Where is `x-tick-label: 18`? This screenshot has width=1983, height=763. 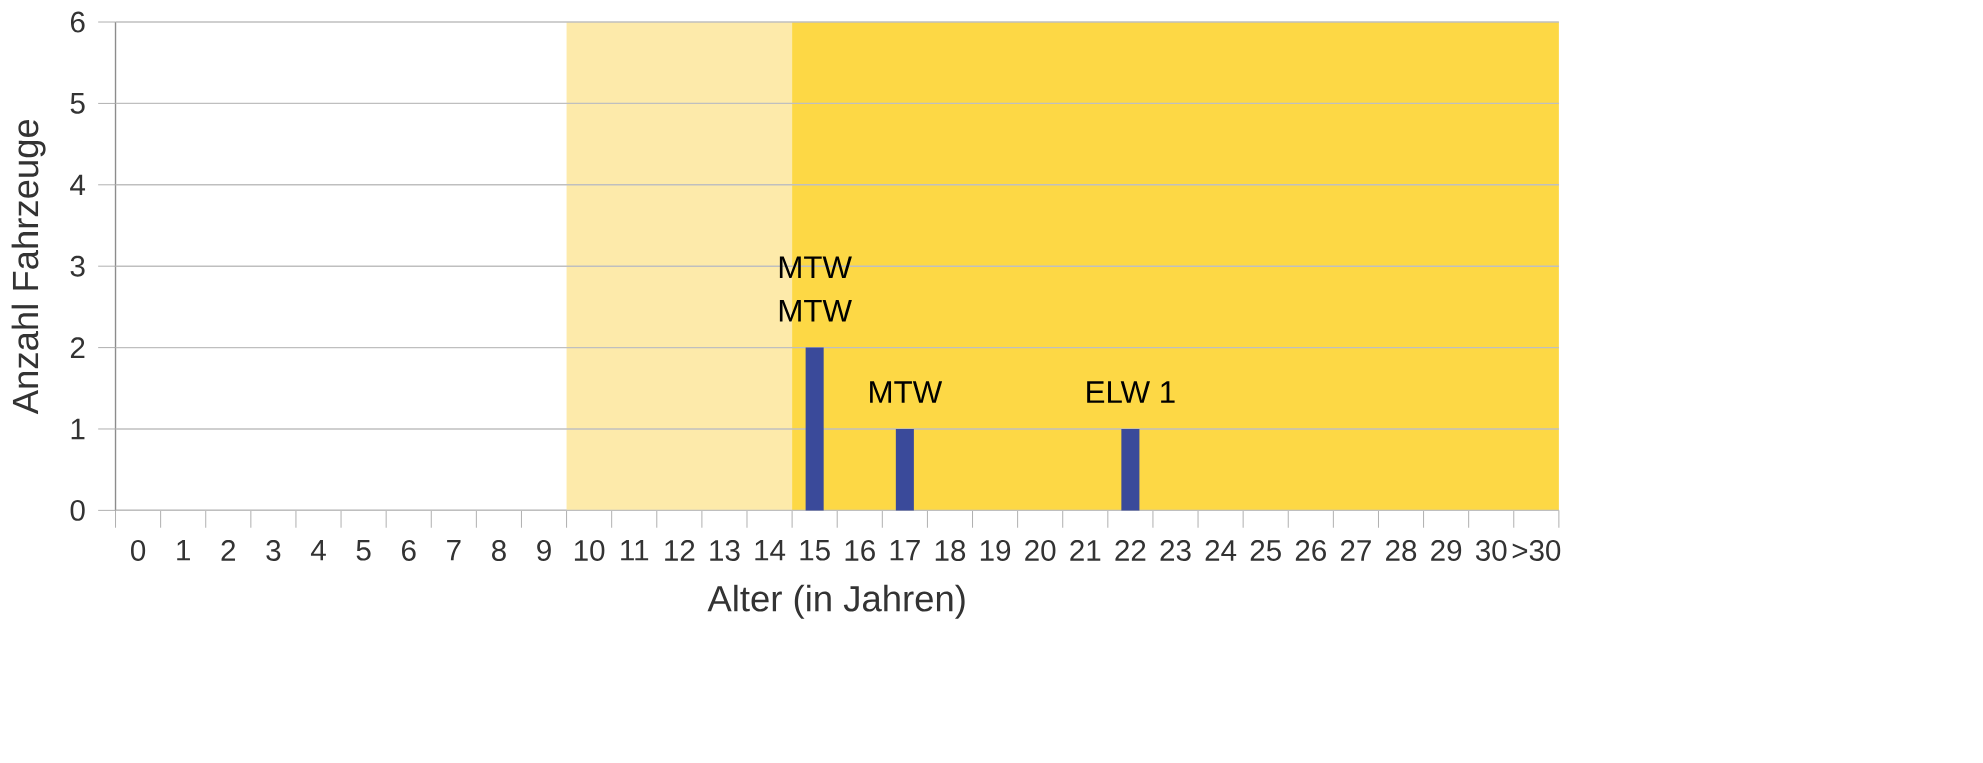
x-tick-label: 18 is located at coordinates (950, 550).